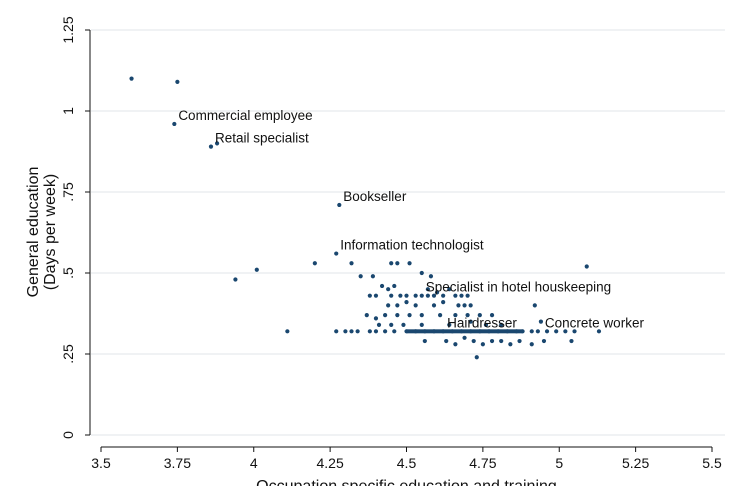 This screenshot has height=486, width=741. I want to click on x-tick-label-2: 4, so click(254, 463).